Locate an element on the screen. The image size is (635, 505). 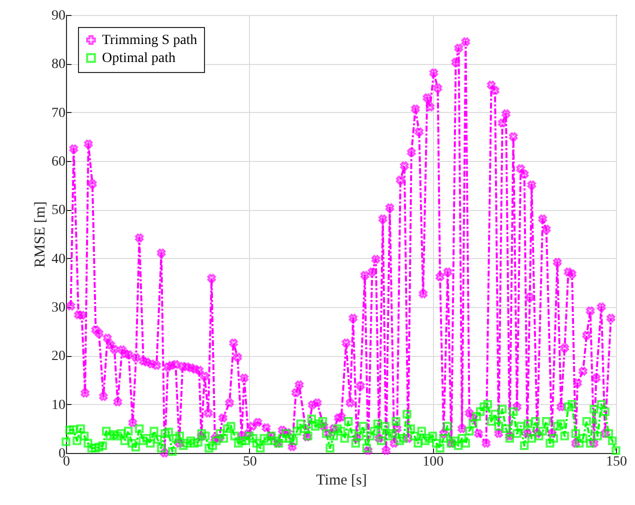
legend-label: Optimal path is located at coordinates (139, 58).